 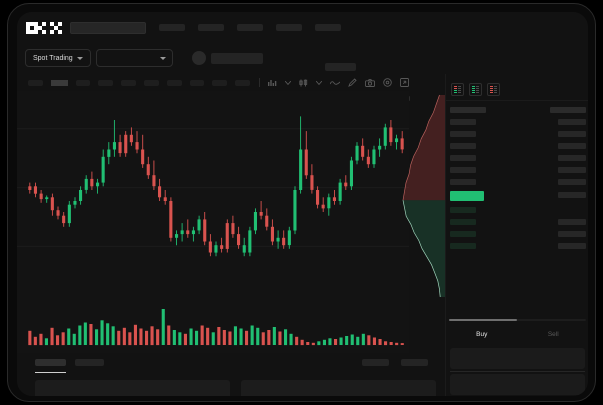 What do you see at coordinates (352, 82) in the screenshot?
I see `pencil-icon` at bounding box center [352, 82].